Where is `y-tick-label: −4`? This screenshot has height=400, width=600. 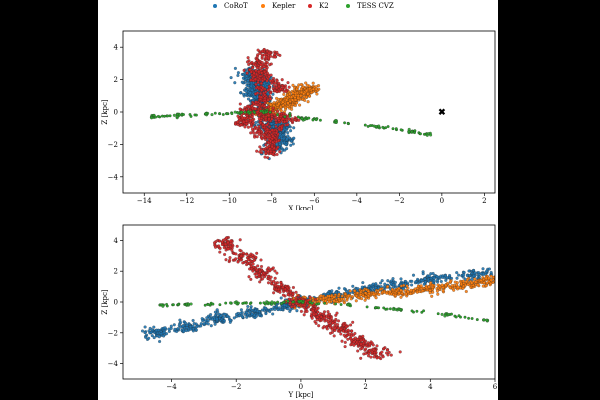
y-tick-label: −4 is located at coordinates (113, 177).